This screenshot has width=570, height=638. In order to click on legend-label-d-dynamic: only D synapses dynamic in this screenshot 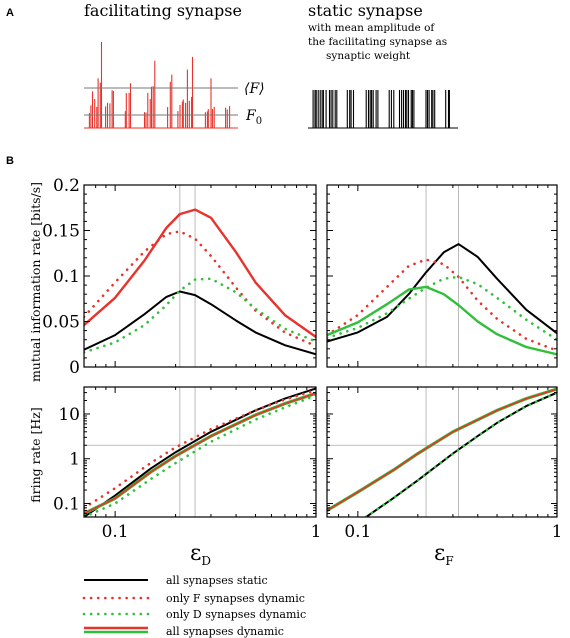, I will do `click(236, 614)`.